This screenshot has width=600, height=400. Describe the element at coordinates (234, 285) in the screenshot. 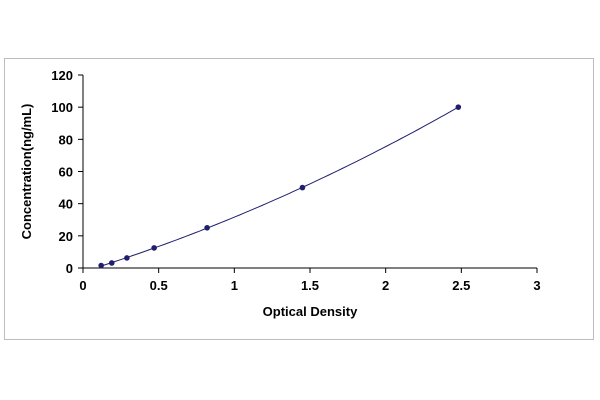

I see `x-tick-label: 1` at that location.